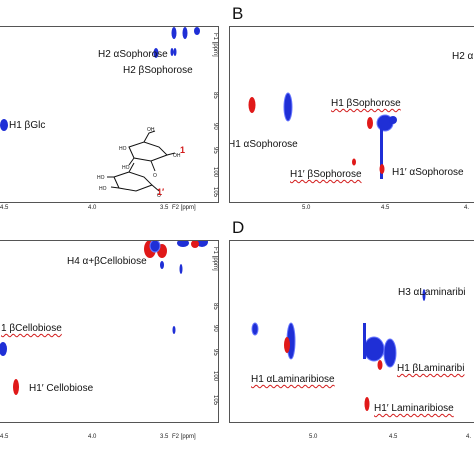 The height and width of the screenshot is (474, 474). I want to click on x-tick-d-5.0: 5.0, so click(313, 437).